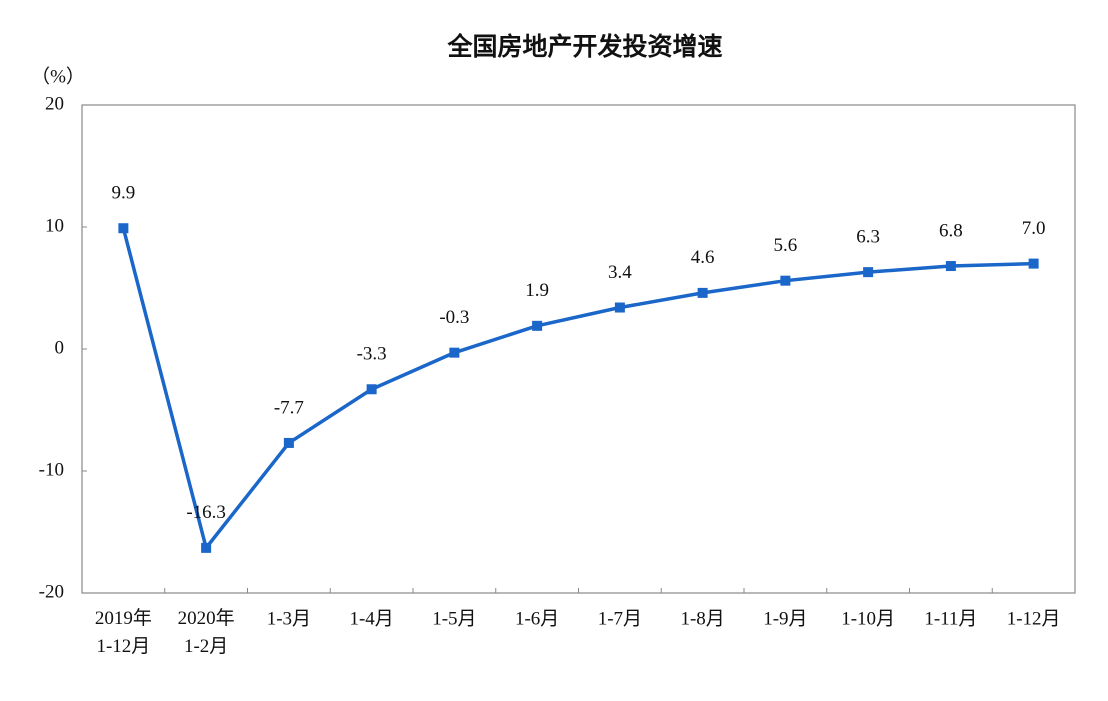 The image size is (1108, 701). What do you see at coordinates (58, 76) in the screenshot?
I see `y-axis-label: （%）` at bounding box center [58, 76].